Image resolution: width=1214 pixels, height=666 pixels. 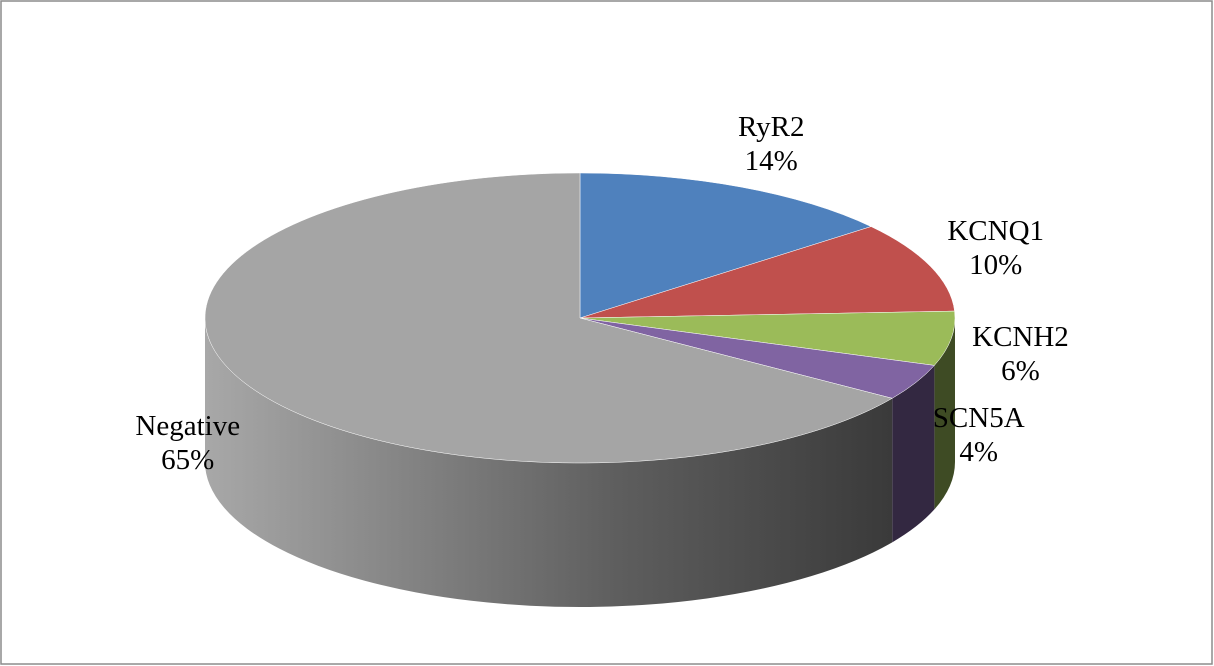 What do you see at coordinates (995, 231) in the screenshot?
I see `slice-label: KCNQ1` at bounding box center [995, 231].